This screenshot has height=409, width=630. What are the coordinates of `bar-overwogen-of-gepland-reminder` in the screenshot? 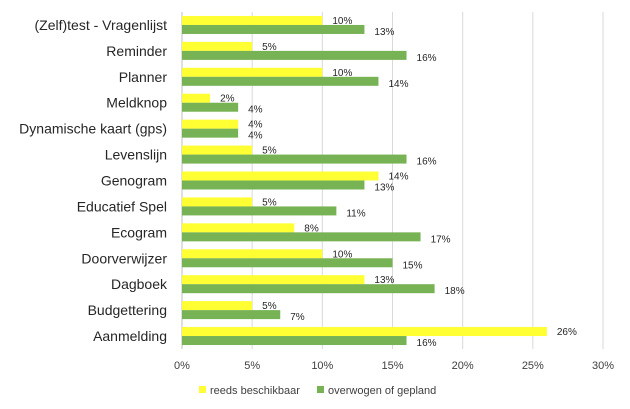 It's located at (294, 55).